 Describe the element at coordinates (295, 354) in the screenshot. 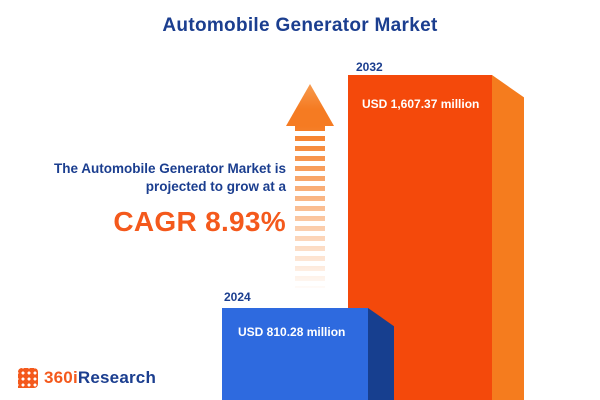

I see `bar-2024-front-face` at that location.